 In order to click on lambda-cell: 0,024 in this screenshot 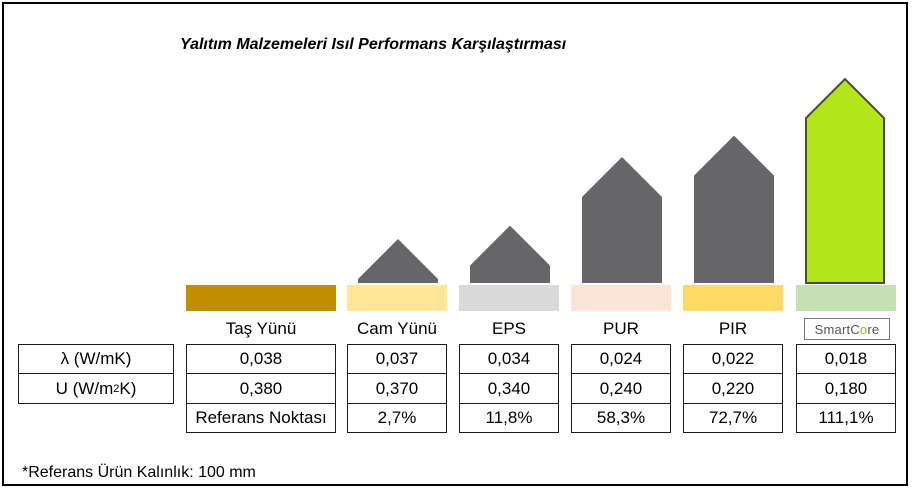, I will do `click(621, 359)`.